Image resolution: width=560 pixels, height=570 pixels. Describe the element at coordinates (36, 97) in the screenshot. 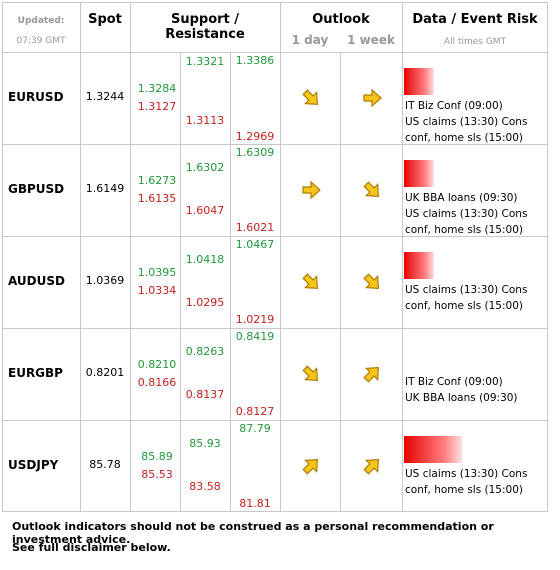

I see `pair: EURUSD` at that location.